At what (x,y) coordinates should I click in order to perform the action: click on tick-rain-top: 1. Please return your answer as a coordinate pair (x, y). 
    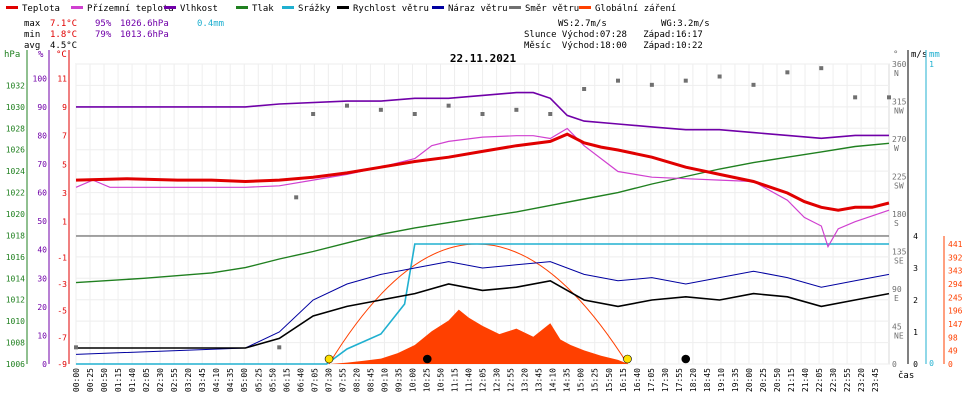
    Looking at the image, I should click on (931, 64).